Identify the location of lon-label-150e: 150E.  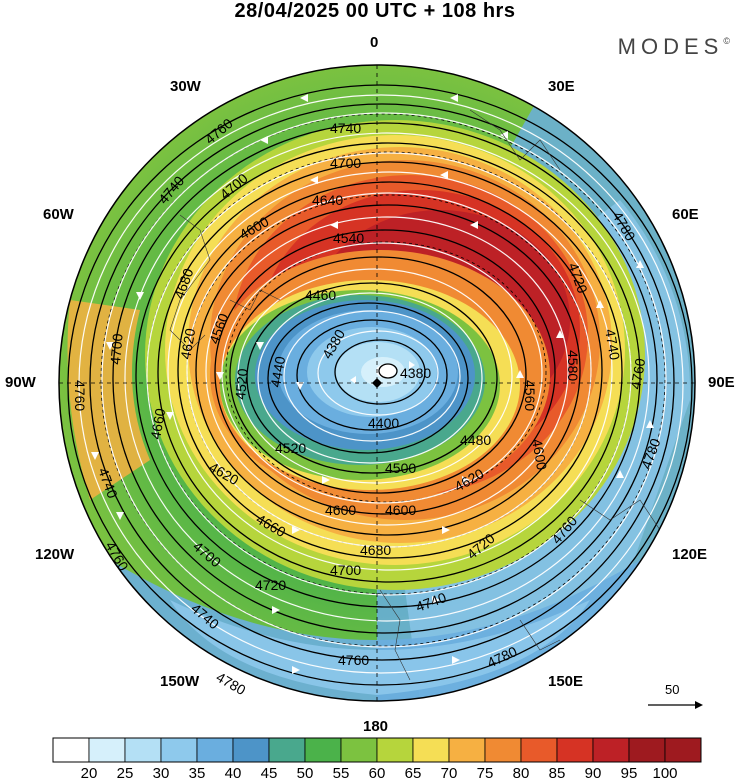
(566, 681).